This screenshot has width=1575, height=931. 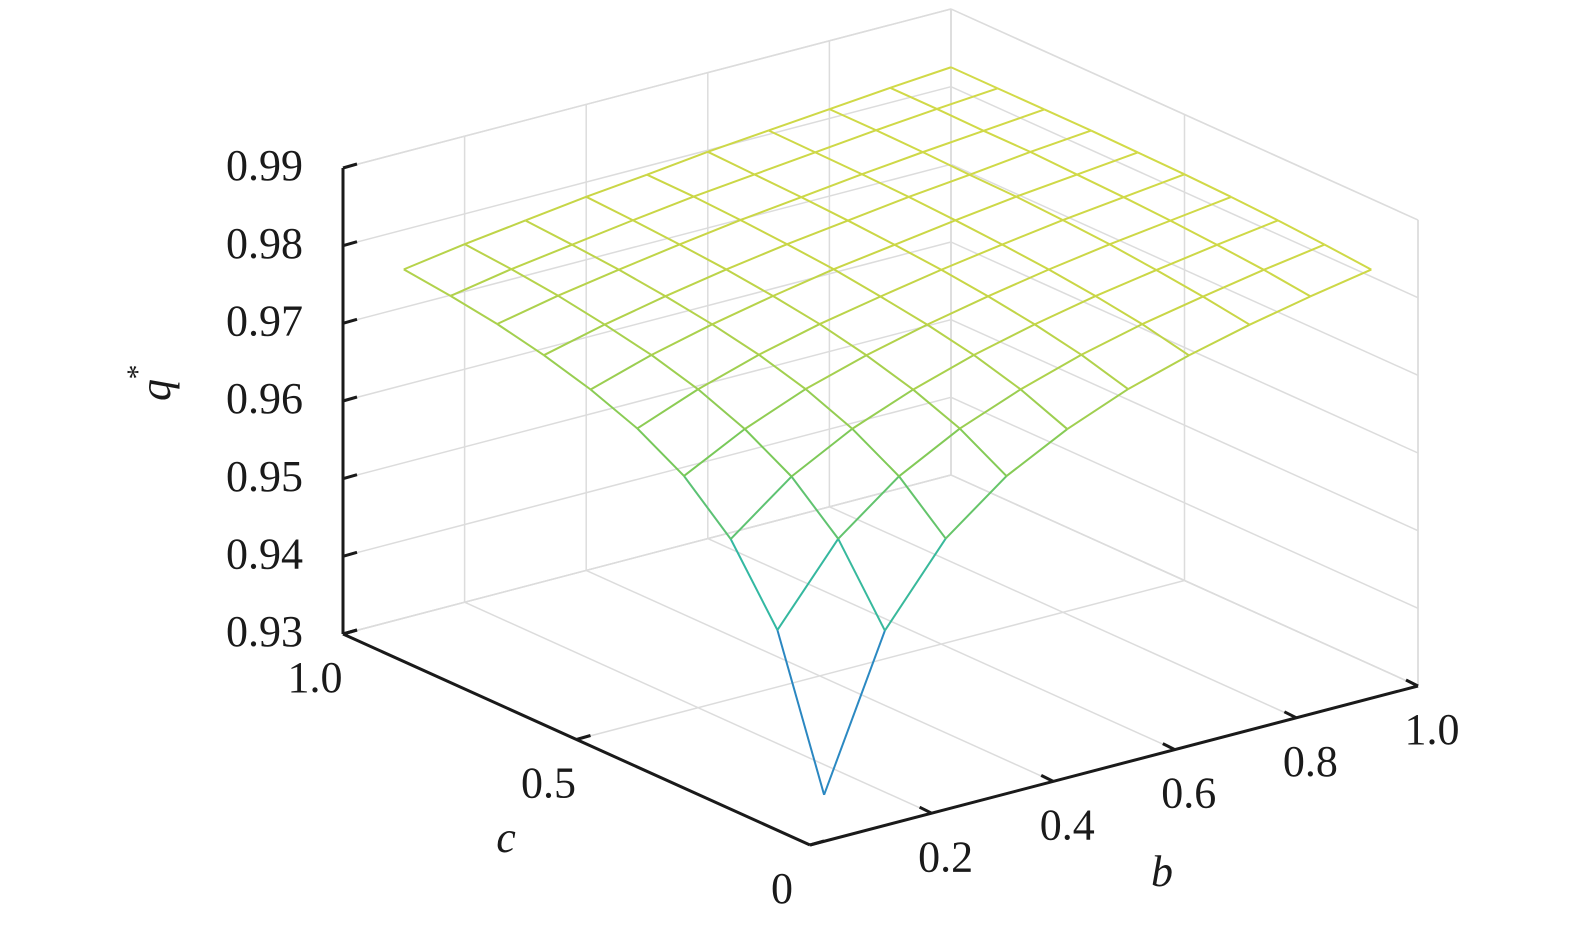 What do you see at coordinates (1114, 765) in the screenshot?
I see `x-axis` at bounding box center [1114, 765].